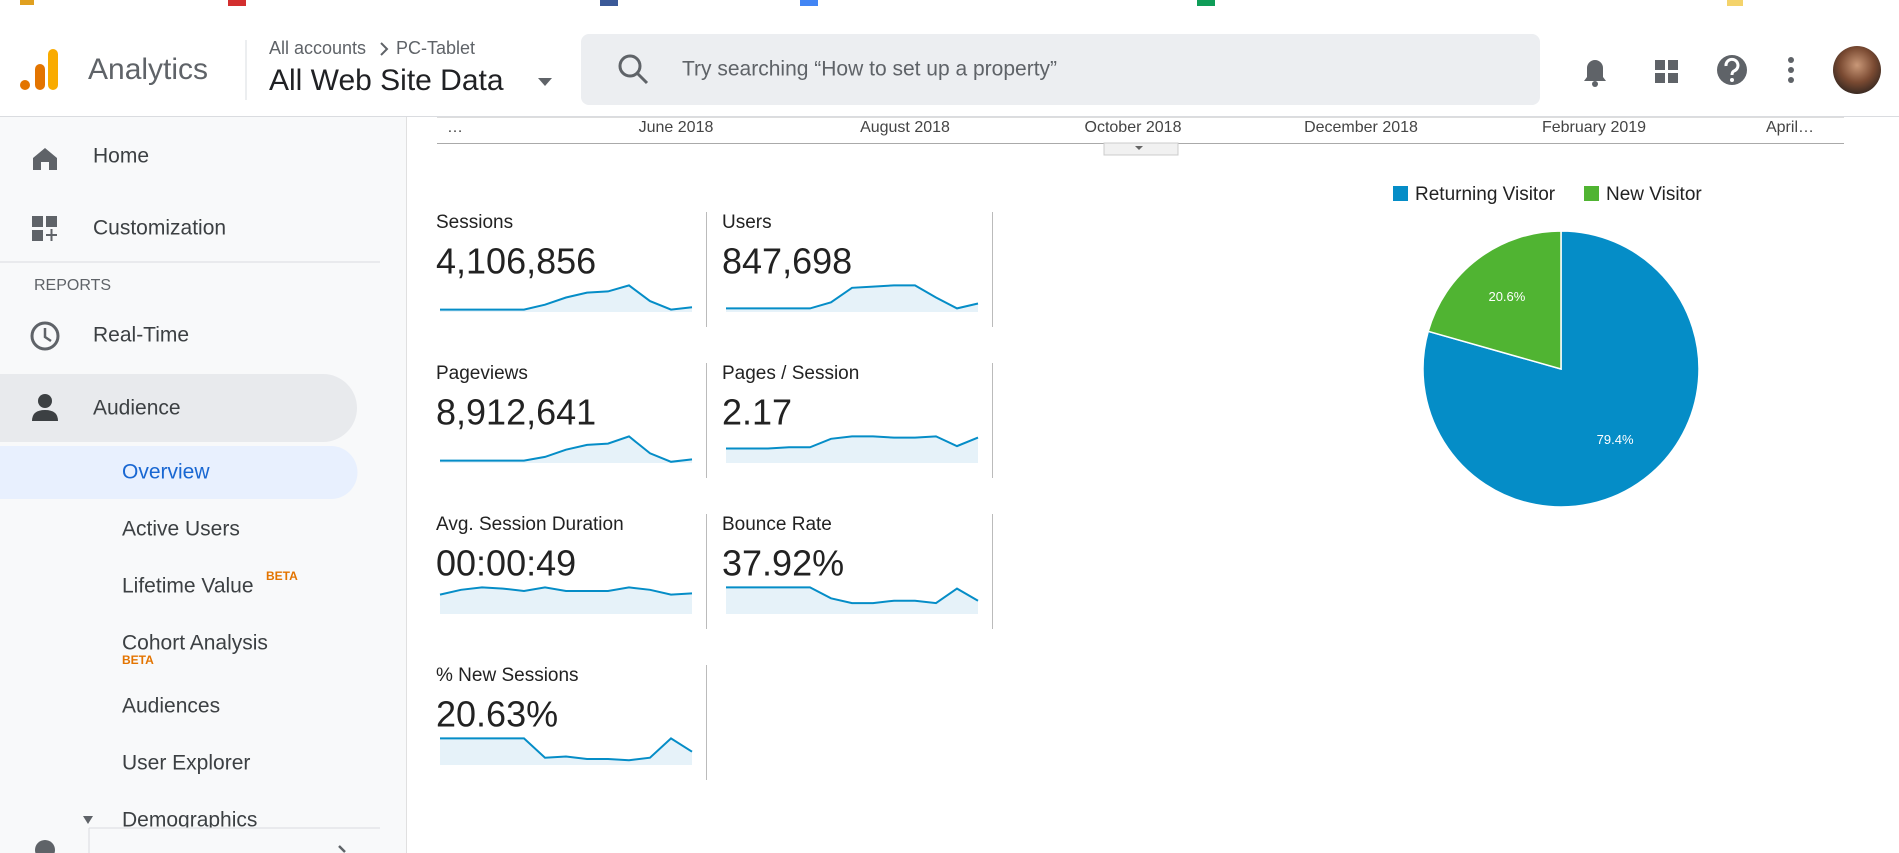 The height and width of the screenshot is (853, 1899). What do you see at coordinates (1361, 127) in the screenshot?
I see `timeline-label: December 2018` at bounding box center [1361, 127].